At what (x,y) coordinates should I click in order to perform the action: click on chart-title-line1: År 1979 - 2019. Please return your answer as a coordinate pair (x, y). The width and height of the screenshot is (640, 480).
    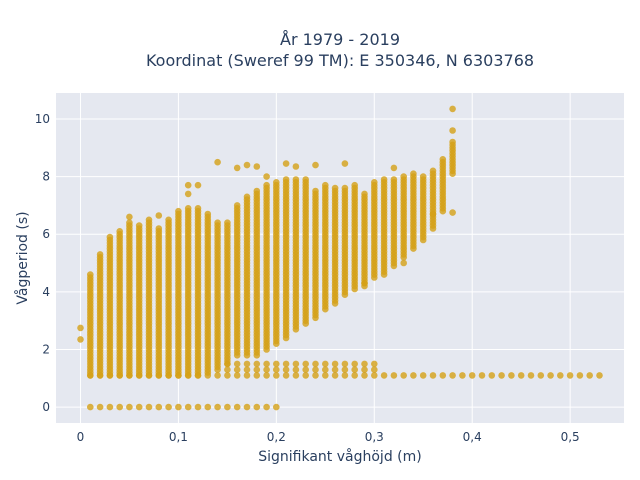
    Looking at the image, I should click on (340, 39).